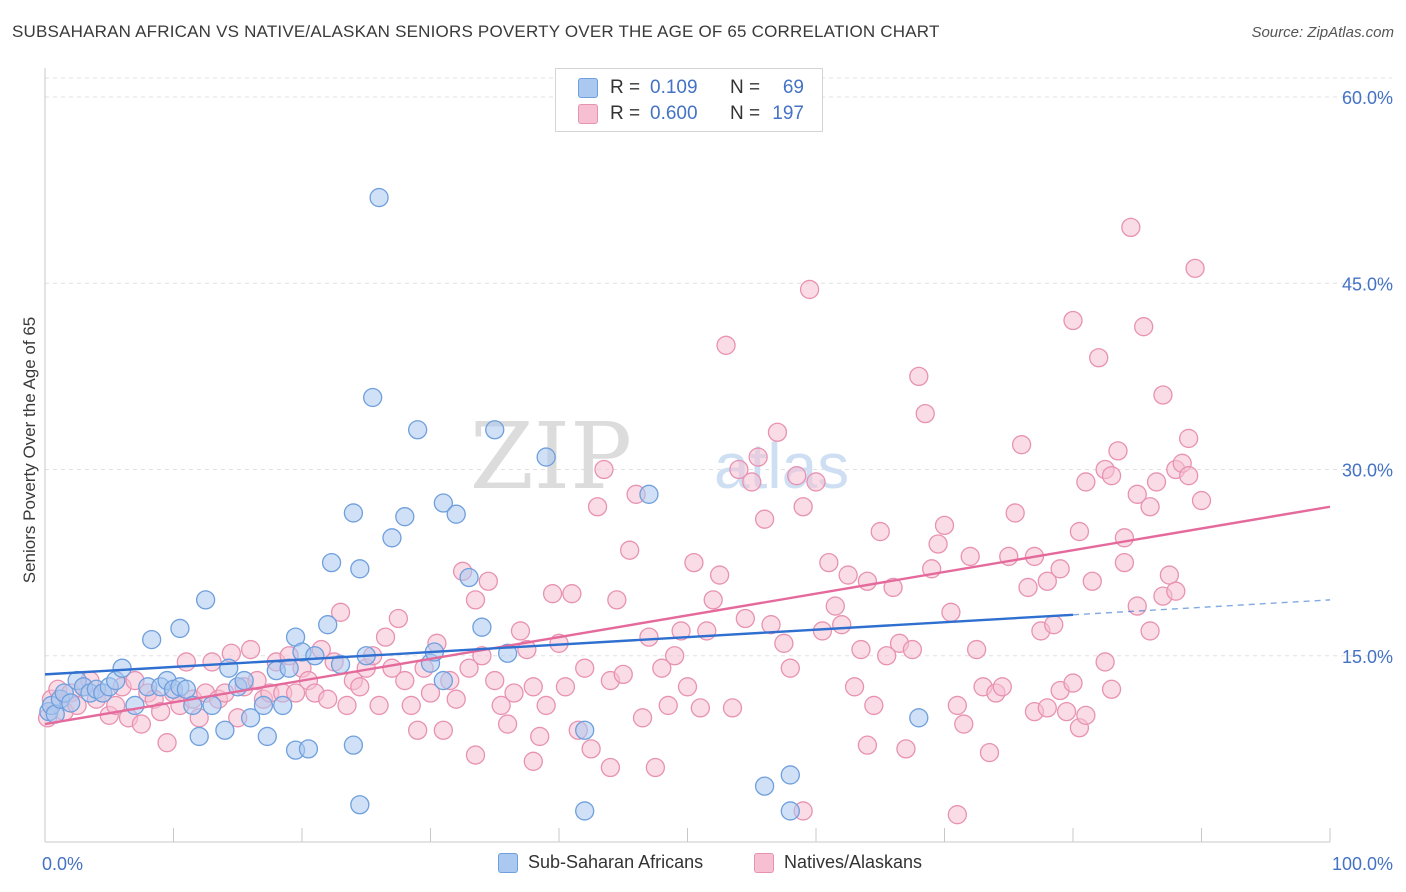 This screenshot has width=1406, height=892. I want to click on legend-n-label: N =, so click(745, 87).